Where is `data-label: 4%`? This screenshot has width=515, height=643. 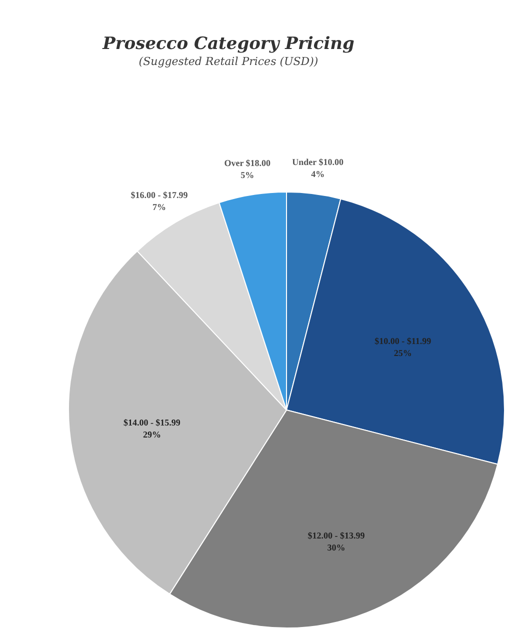 data-label: 4% is located at coordinates (318, 173).